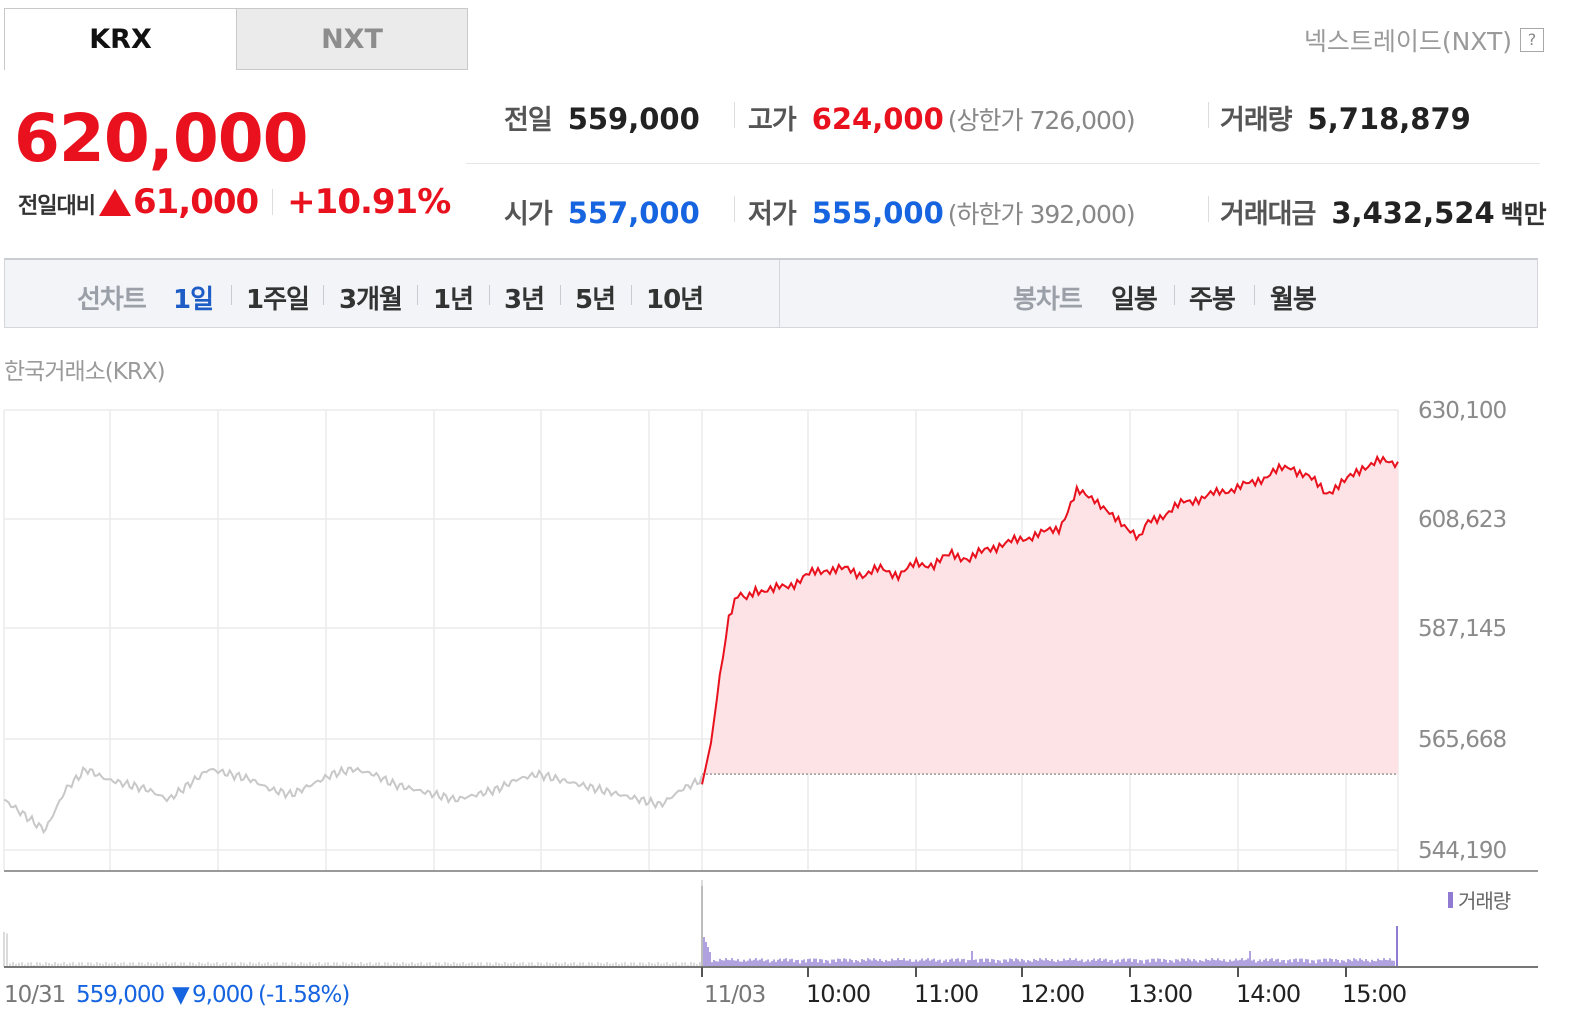  I want to click on stat-trade-value: 거래대금 3,432,524 백만, so click(1383, 211).